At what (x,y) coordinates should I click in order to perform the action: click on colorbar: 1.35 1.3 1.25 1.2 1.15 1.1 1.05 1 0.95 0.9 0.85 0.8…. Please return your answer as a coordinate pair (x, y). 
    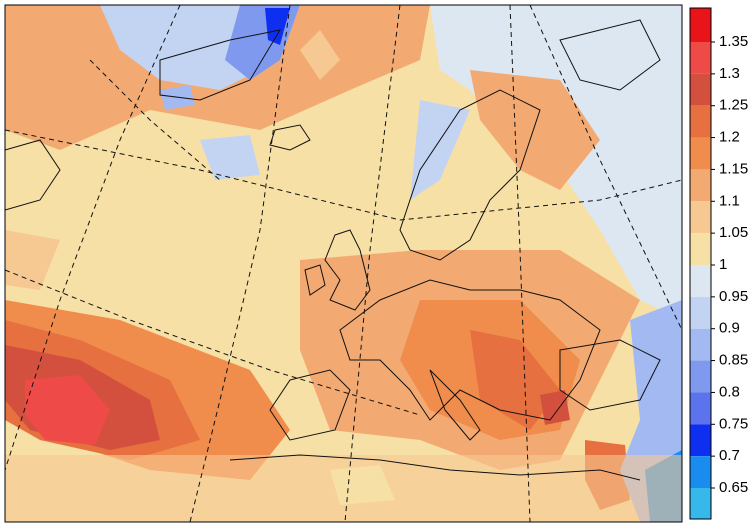
    Looking at the image, I should click on (718, 263).